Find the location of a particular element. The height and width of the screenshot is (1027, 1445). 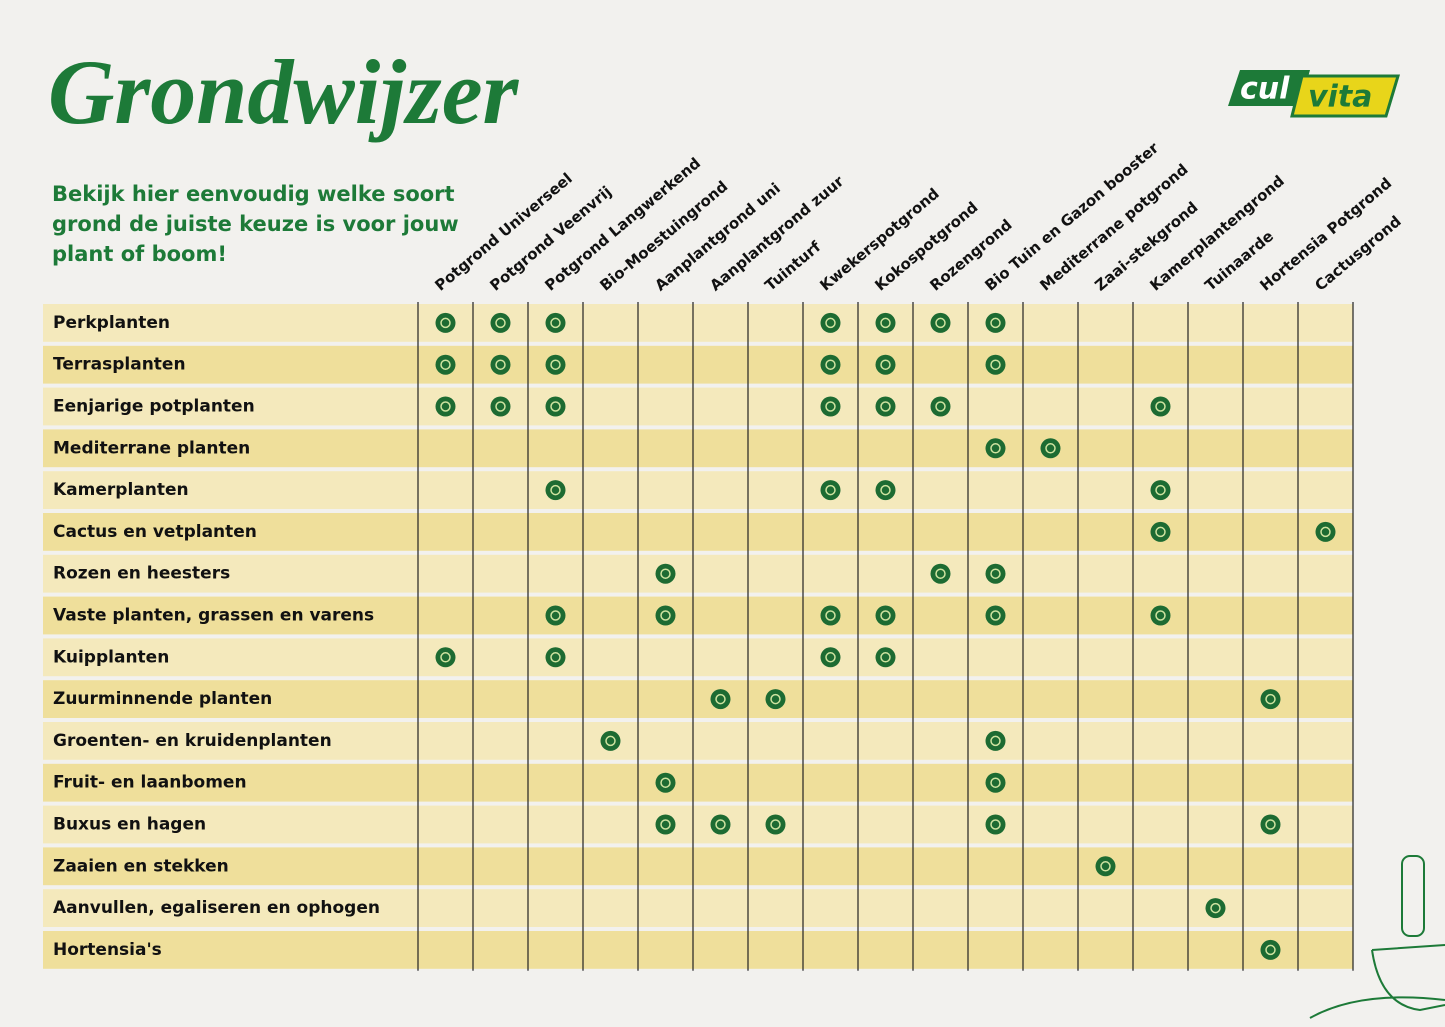

title: Grondwijzer is located at coordinates (284, 92).